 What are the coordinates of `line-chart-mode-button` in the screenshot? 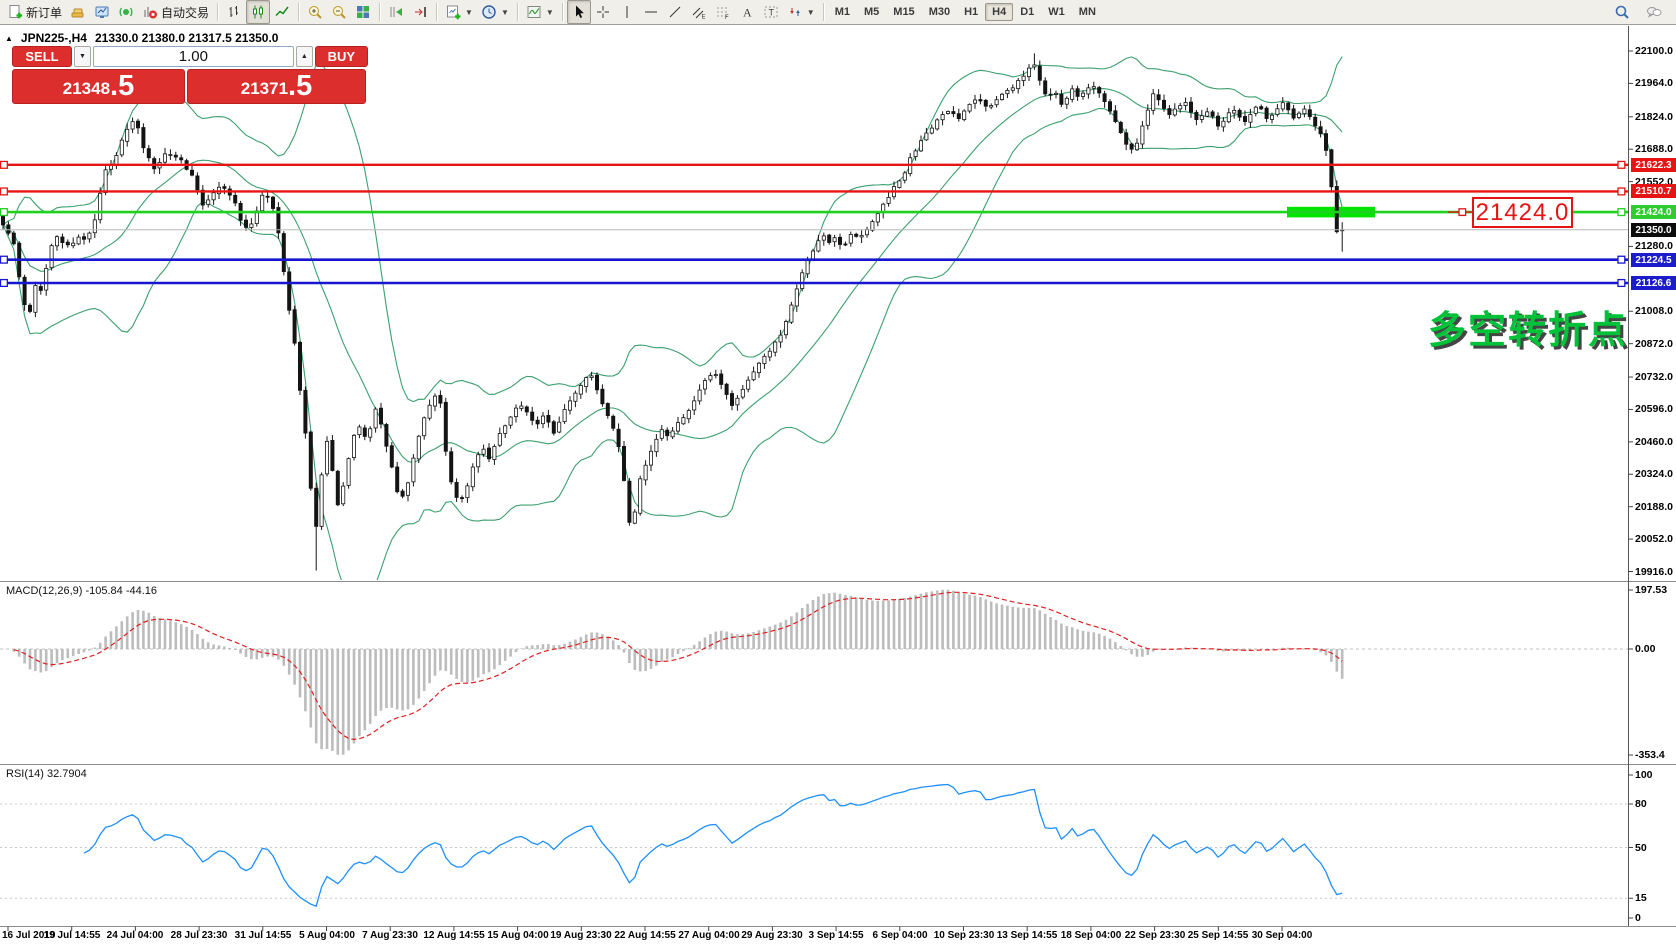 It's located at (282, 12).